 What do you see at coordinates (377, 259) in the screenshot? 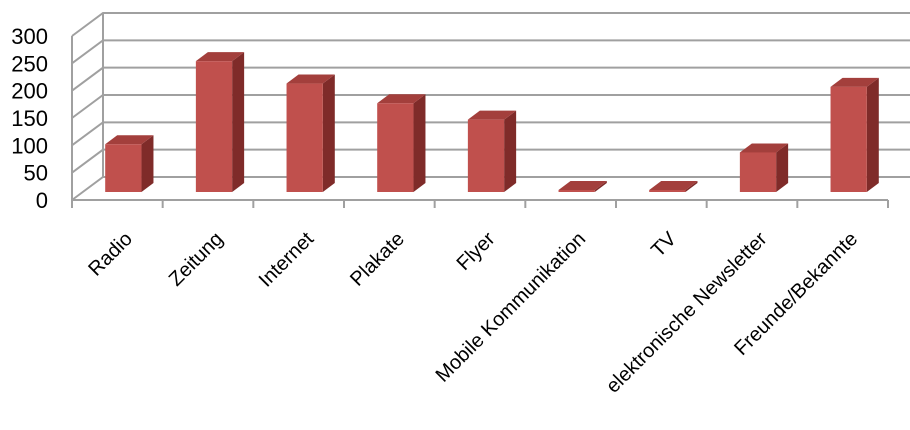
I see `x-category-label: Plakate` at bounding box center [377, 259].